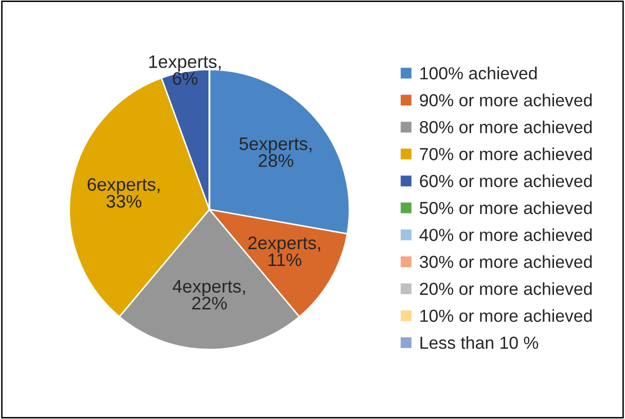 The image size is (625, 419). What do you see at coordinates (506, 154) in the screenshot?
I see `legend-label: 70% or more achieved` at bounding box center [506, 154].